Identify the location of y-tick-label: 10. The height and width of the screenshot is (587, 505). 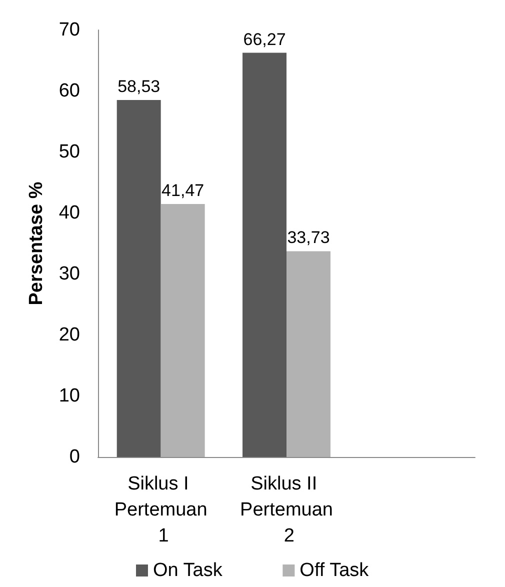
(69, 396).